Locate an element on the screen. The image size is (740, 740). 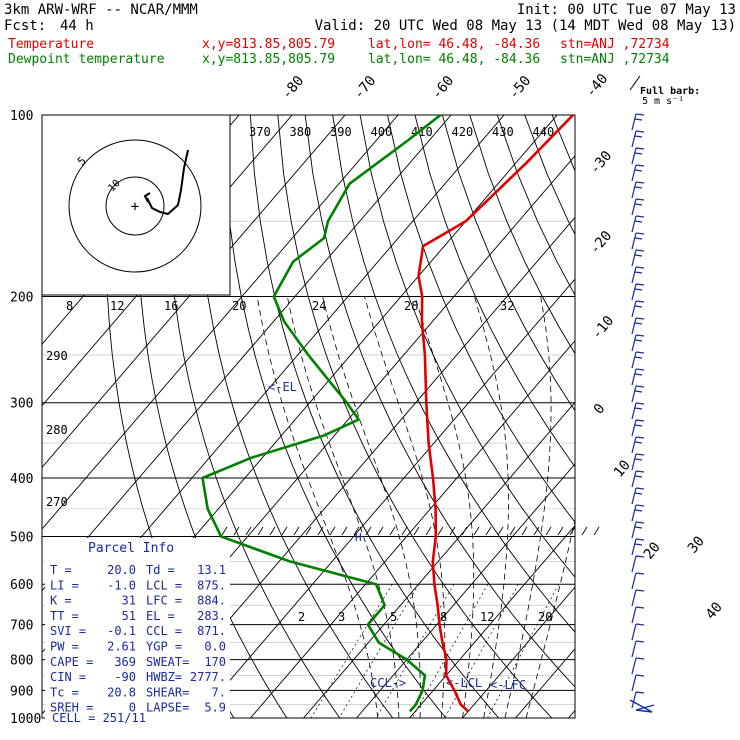
ccl-marker: CCL-> is located at coordinates (388, 683).